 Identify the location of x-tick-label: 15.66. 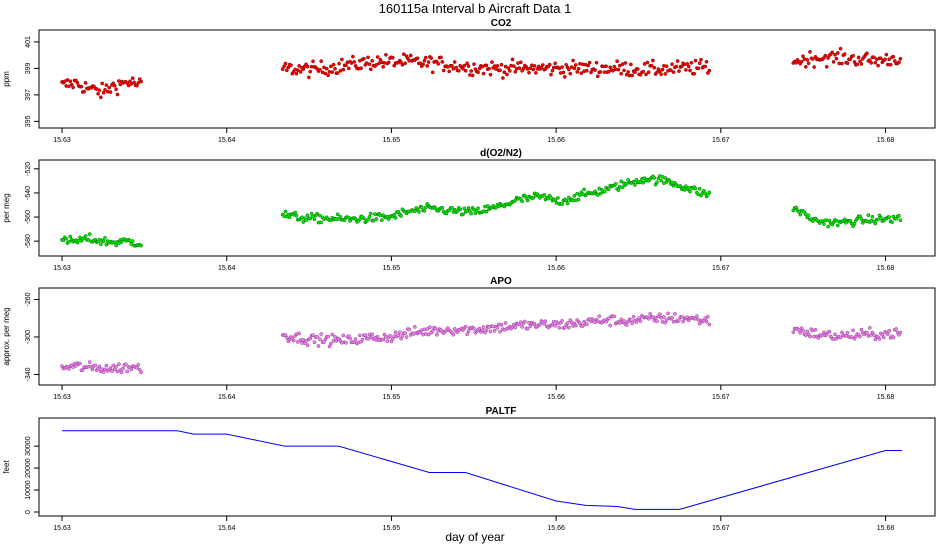
(556, 140).